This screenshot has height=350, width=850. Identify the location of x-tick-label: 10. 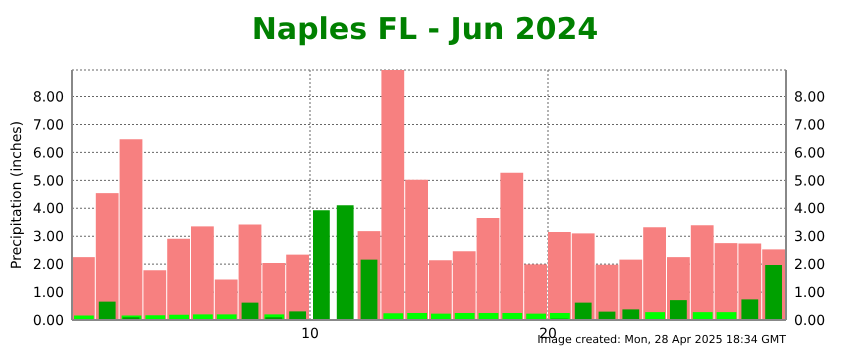
(310, 334).